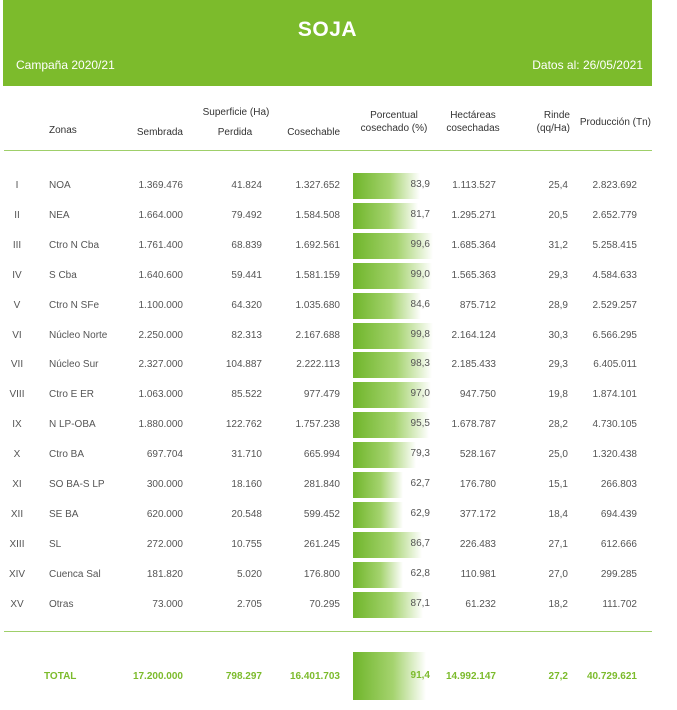 The height and width of the screenshot is (710, 677). Describe the element at coordinates (243, 676) in the screenshot. I see `total-perdida: 798.297` at that location.